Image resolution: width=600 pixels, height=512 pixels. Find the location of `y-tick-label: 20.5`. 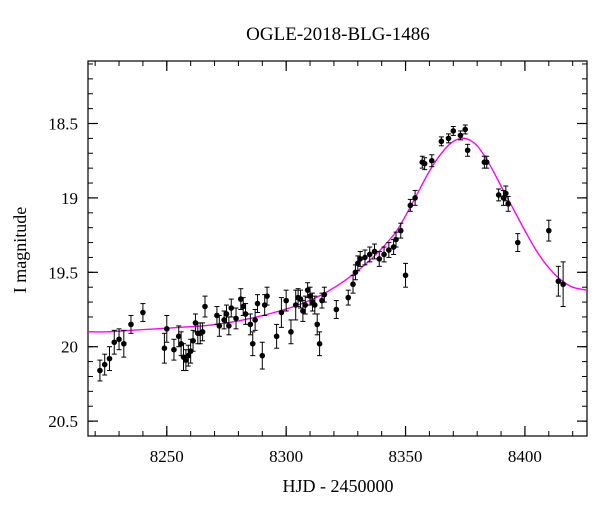

y-tick-label: 20.5 is located at coordinates (63, 421).